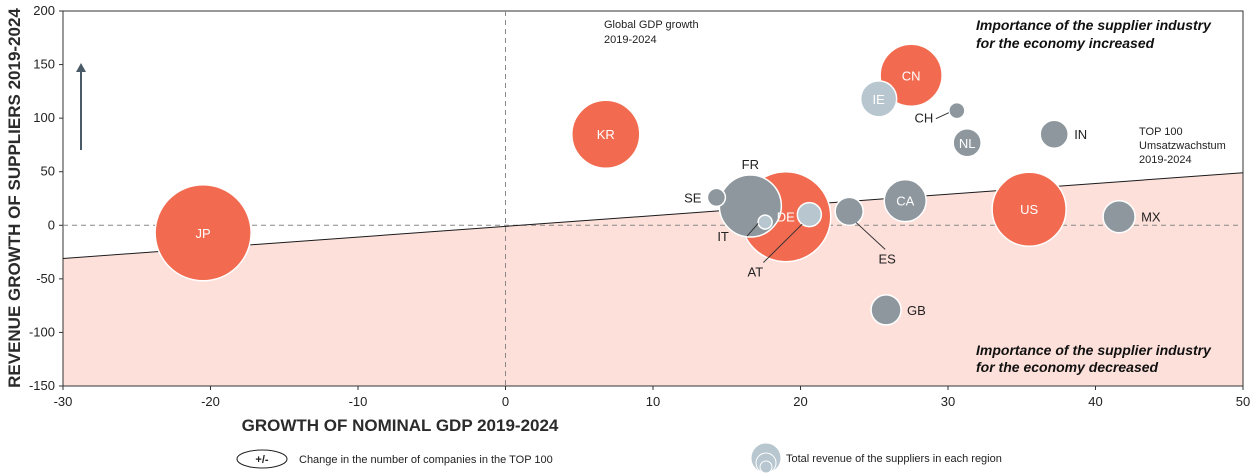 This screenshot has width=1259, height=476. I want to click on bubble-ch, so click(957, 110).